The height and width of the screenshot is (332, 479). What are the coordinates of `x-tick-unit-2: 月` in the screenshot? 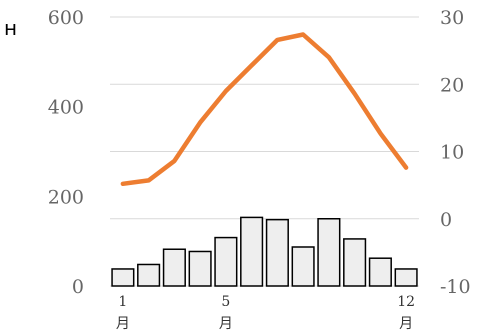 It's located at (406, 324).